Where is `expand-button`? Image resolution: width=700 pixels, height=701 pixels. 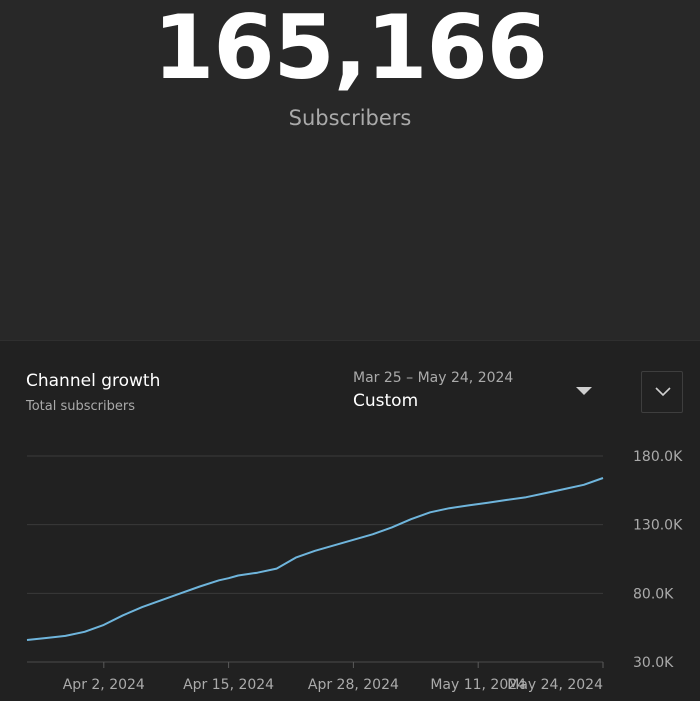
expand-button is located at coordinates (662, 392).